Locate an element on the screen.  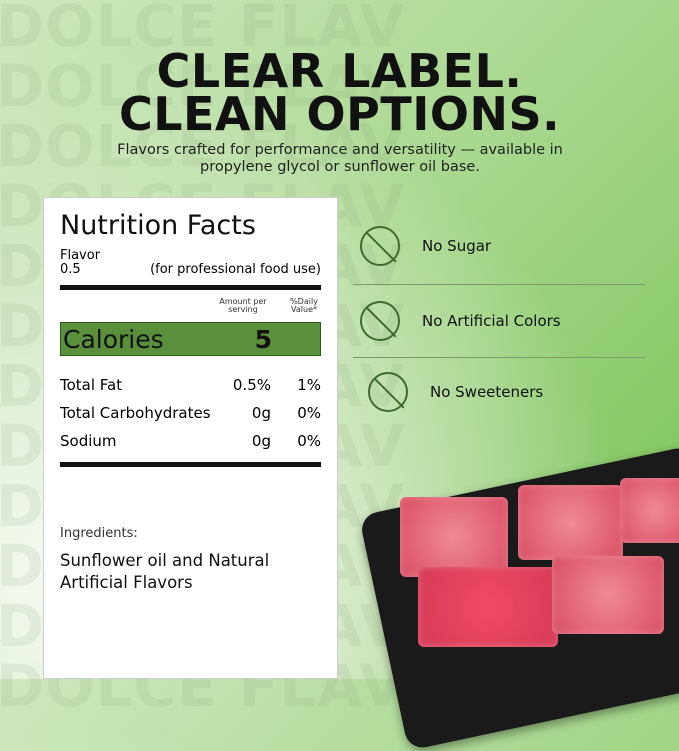
calories-row: Calories 5 is located at coordinates (190, 339).